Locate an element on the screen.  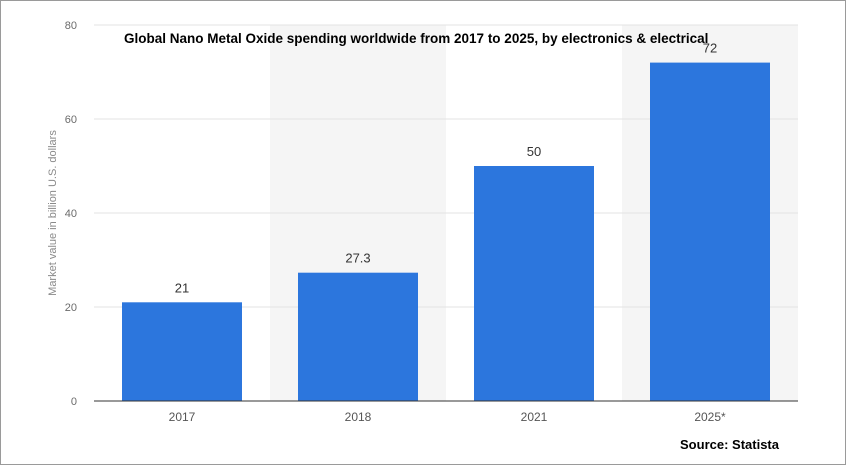
bar-2025 is located at coordinates (710, 231).